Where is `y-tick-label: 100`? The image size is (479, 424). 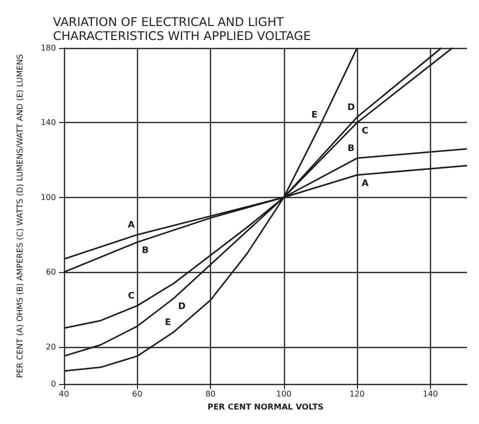
y-tick-label: 100 is located at coordinates (48, 197).